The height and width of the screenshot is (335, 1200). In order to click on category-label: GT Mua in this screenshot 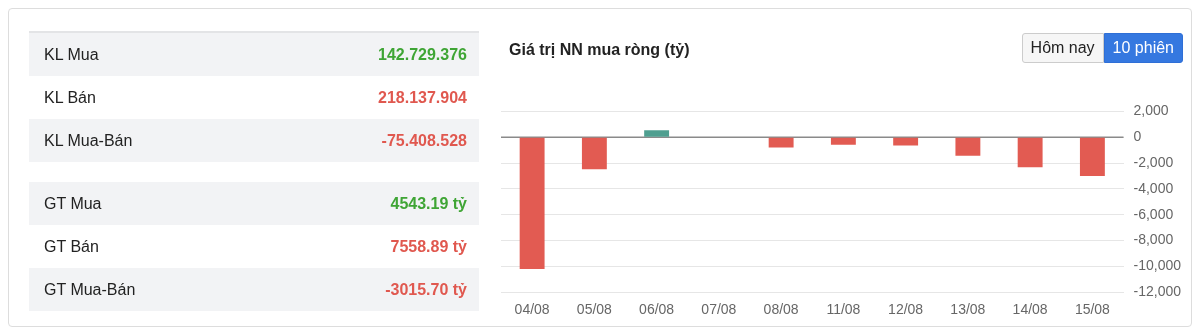, I will do `click(73, 203)`.